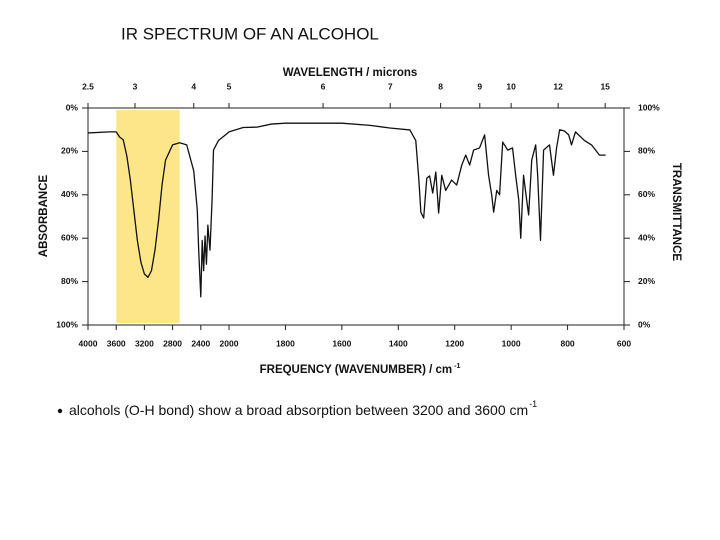 This screenshot has height=540, width=720. What do you see at coordinates (646, 151) in the screenshot?
I see `y-tick-label: 80%` at bounding box center [646, 151].